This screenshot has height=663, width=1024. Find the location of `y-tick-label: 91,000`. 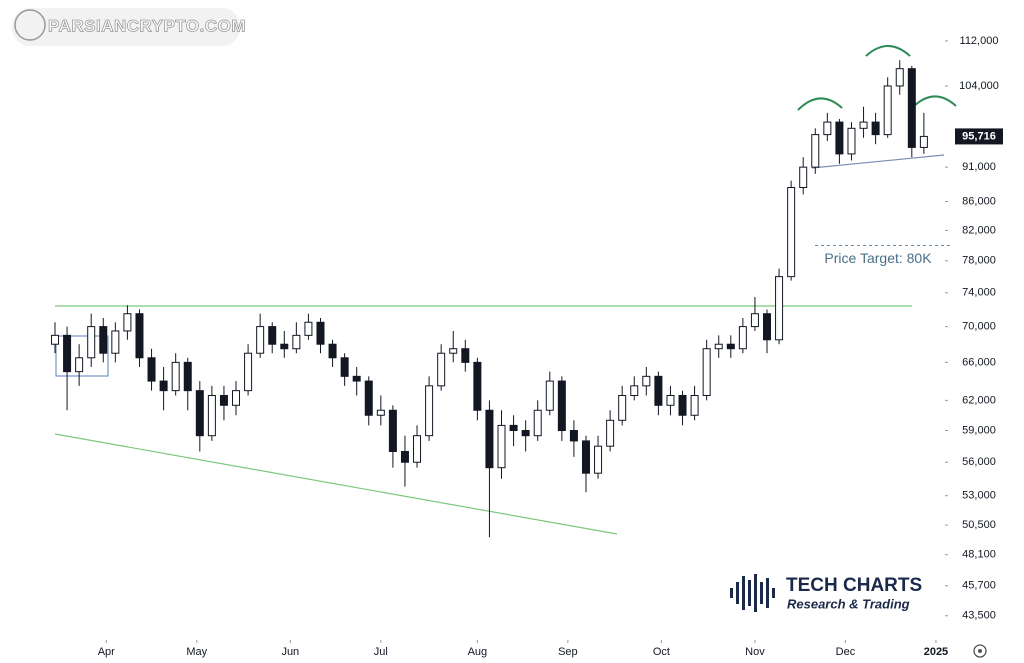

y-tick-label: 91,000 is located at coordinates (979, 167).